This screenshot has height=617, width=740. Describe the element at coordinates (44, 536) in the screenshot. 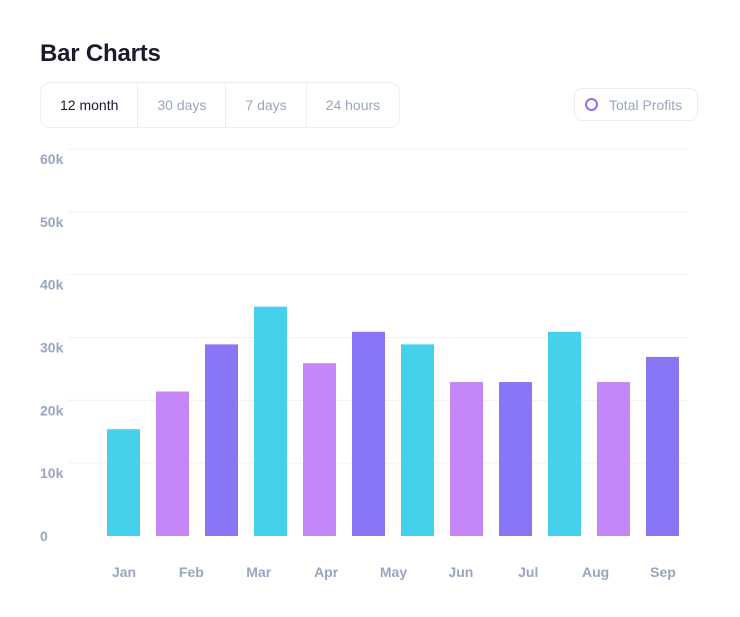

I see `y-tick-label: 0` at that location.